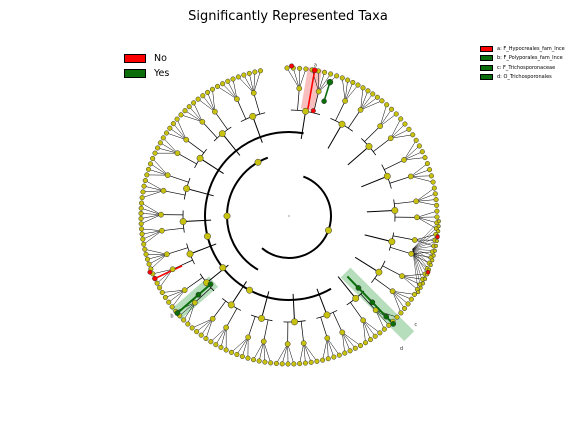 Image resolution: width=576 pixels, height=432 pixels. I want to click on clade-label-b: b: F_Polyporales_fam_Ince, so click(530, 58).